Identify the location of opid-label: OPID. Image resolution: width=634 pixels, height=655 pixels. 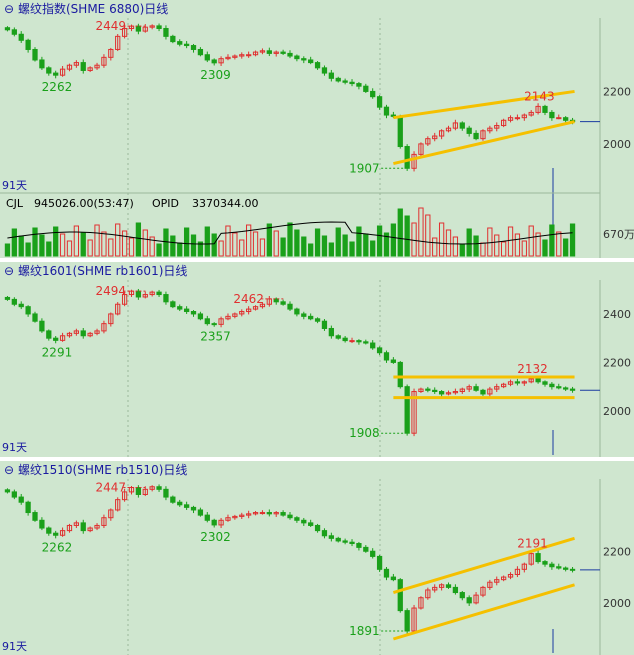
(165, 203).